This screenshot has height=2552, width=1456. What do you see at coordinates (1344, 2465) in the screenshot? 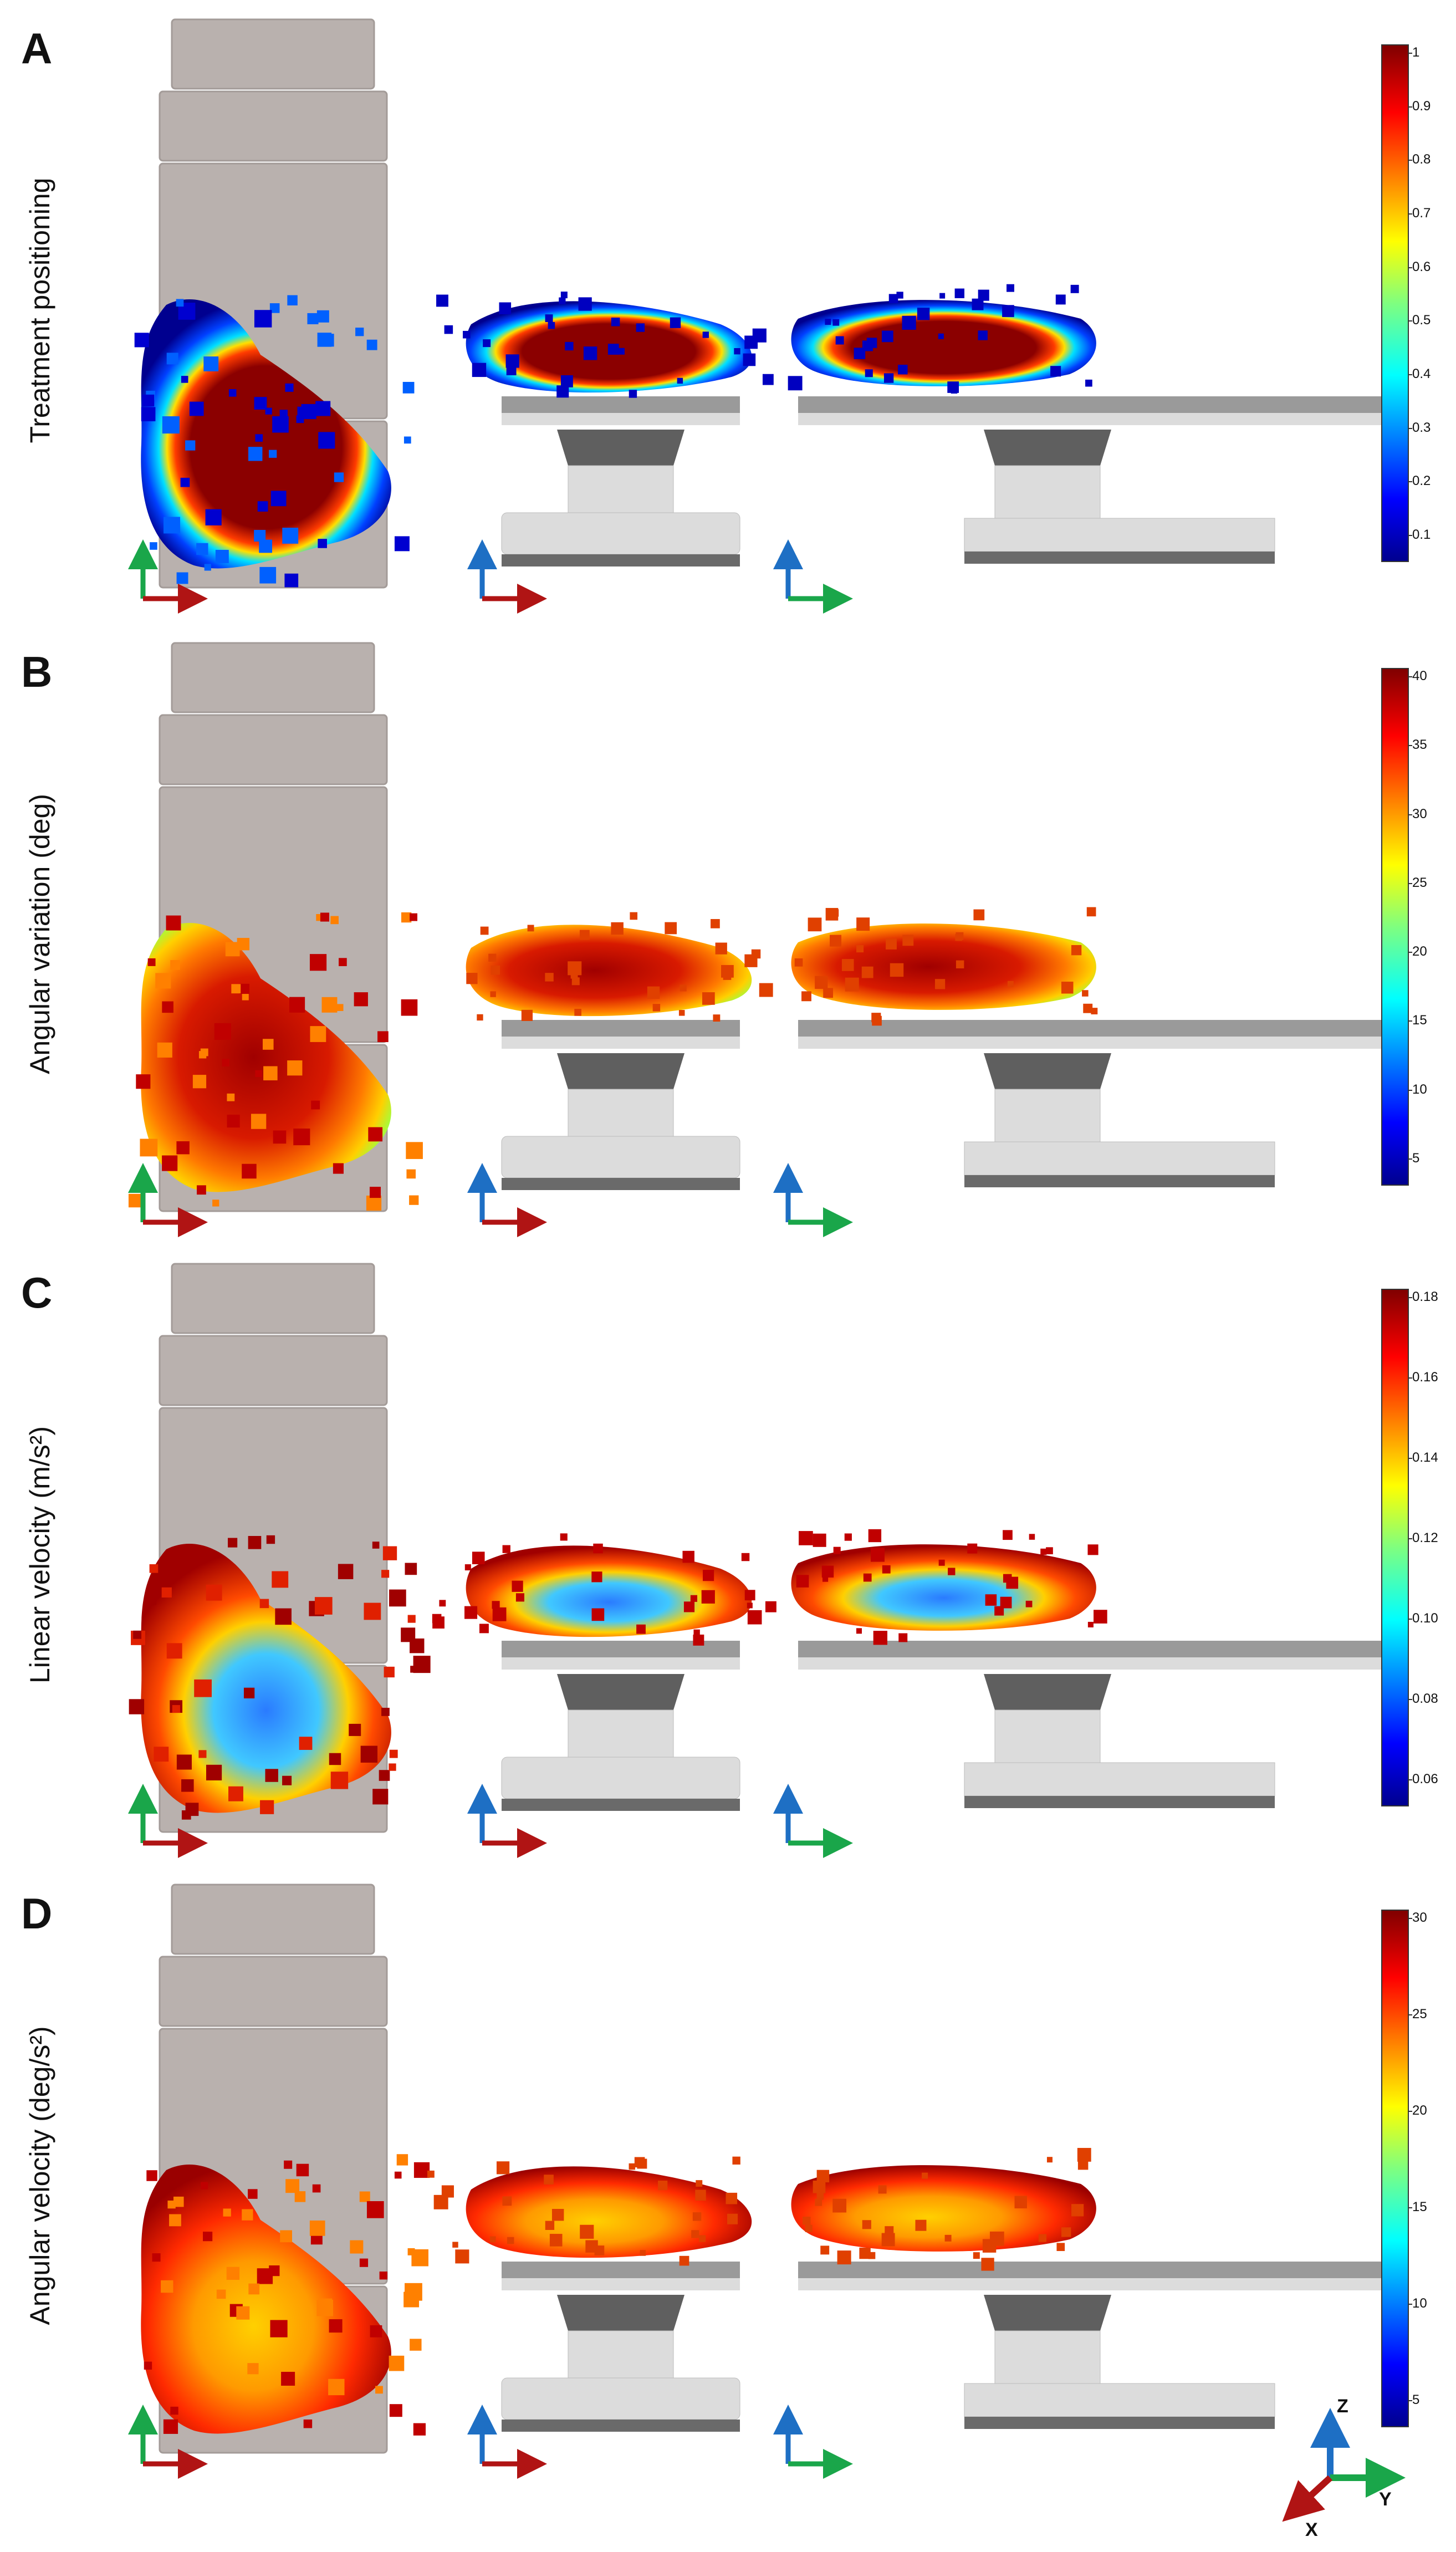
I see `xyz-axes-legend` at bounding box center [1344, 2465].